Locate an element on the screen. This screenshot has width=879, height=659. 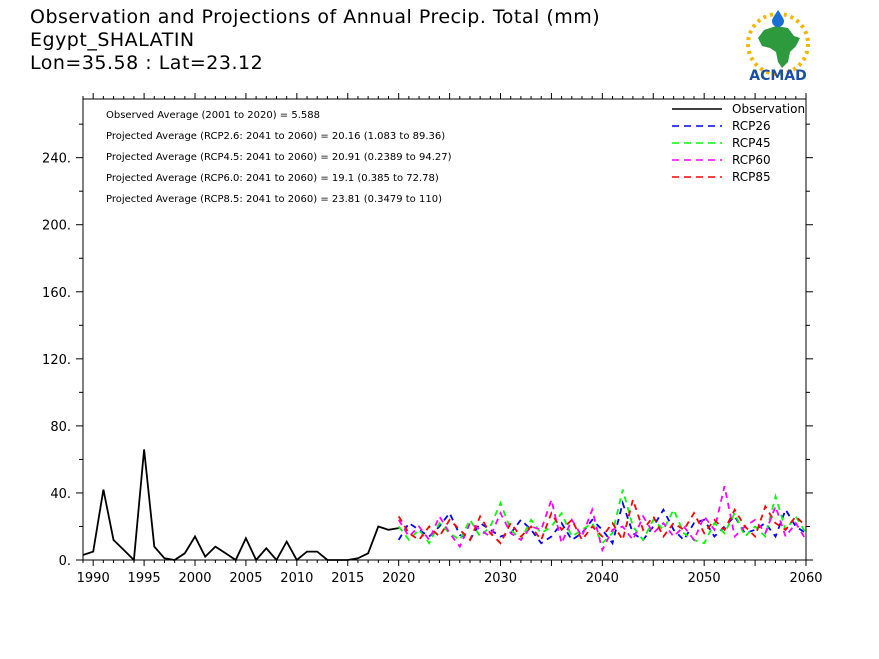
x-tick-label: 2040 is located at coordinates (602, 578).